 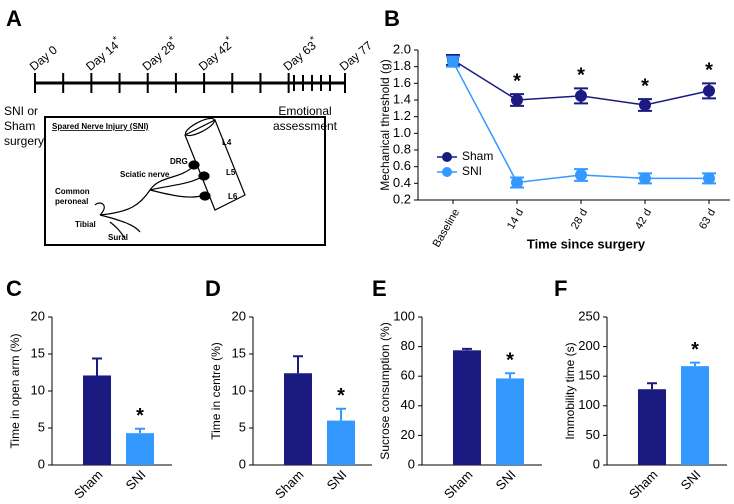 I want to click on panel-letter: F, so click(x=560, y=288).